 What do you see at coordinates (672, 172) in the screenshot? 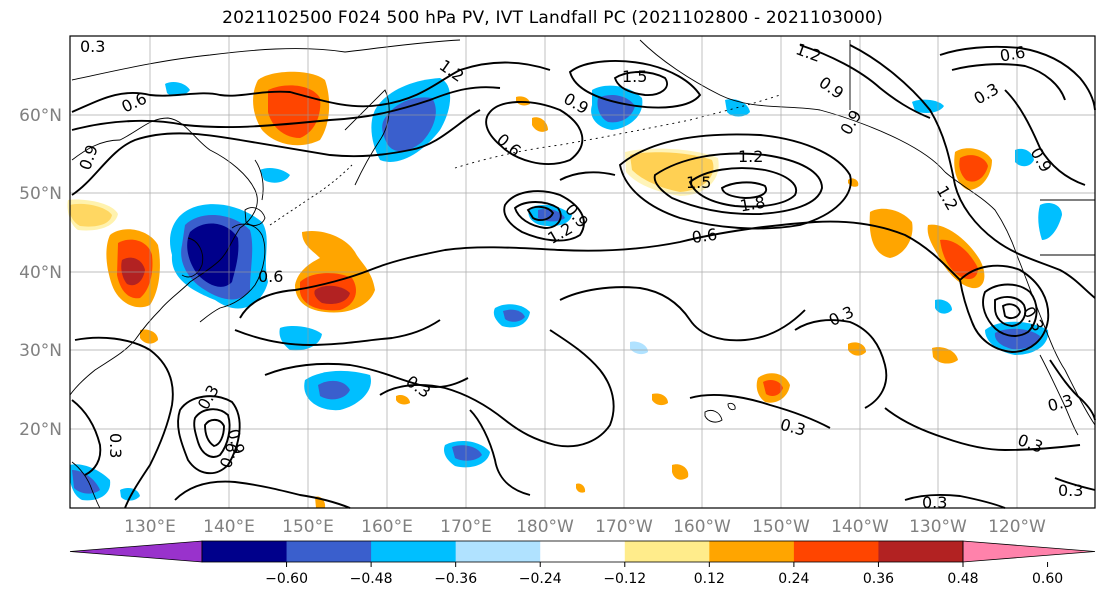
I see `shade-pos-160w-y` at bounding box center [672, 172].